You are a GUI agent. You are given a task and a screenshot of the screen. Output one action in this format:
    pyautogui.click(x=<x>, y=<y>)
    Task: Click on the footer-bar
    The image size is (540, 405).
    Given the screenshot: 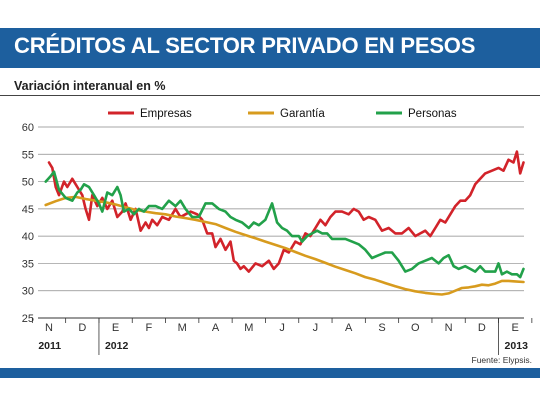 What is the action you would take?
    pyautogui.click(x=270, y=373)
    